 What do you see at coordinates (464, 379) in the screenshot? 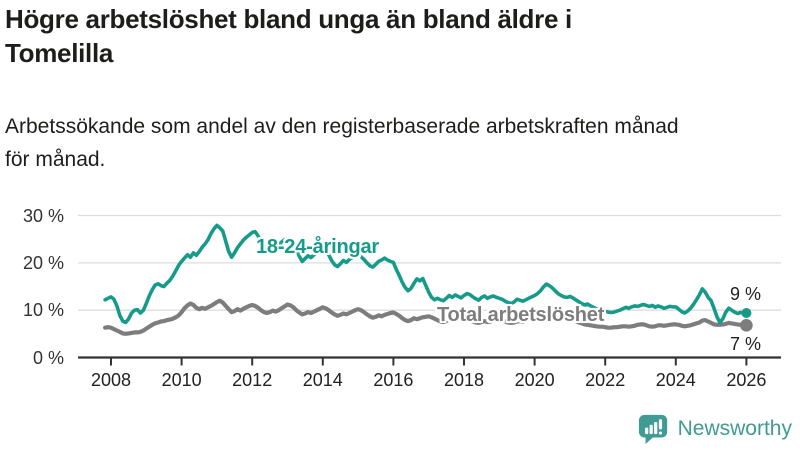
I see `x-axis-label: 2018` at bounding box center [464, 379].